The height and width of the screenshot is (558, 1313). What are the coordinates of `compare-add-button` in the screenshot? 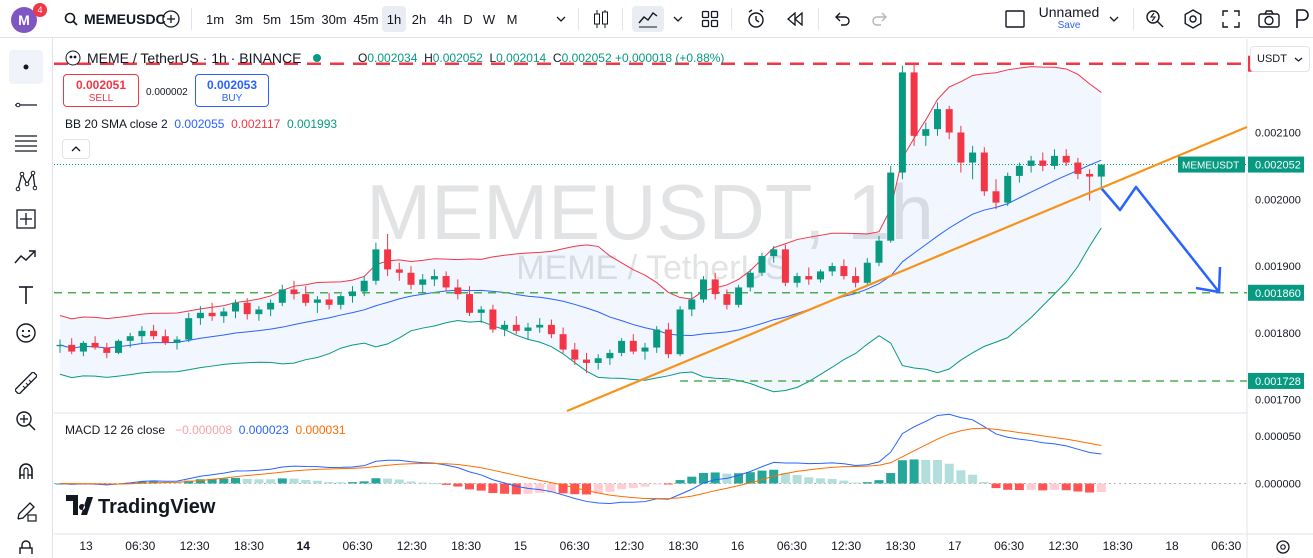 It's located at (171, 19).